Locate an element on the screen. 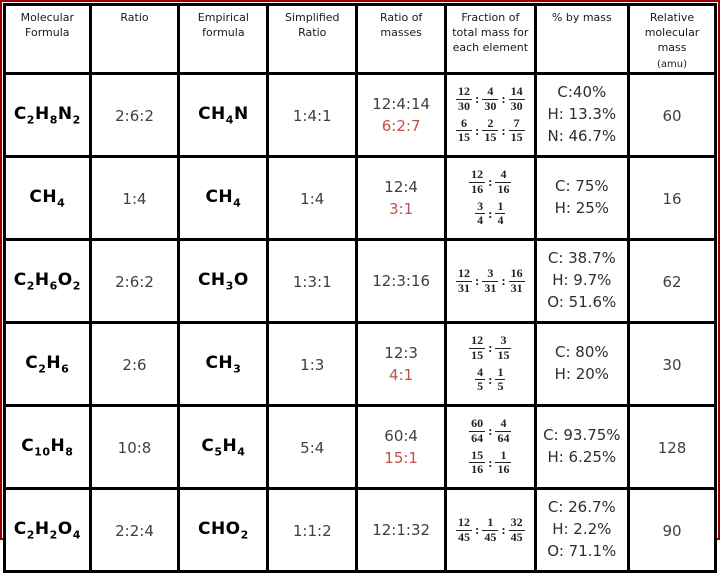 The height and width of the screenshot is (573, 720). fraction: 6 15 is located at coordinates (463, 130).